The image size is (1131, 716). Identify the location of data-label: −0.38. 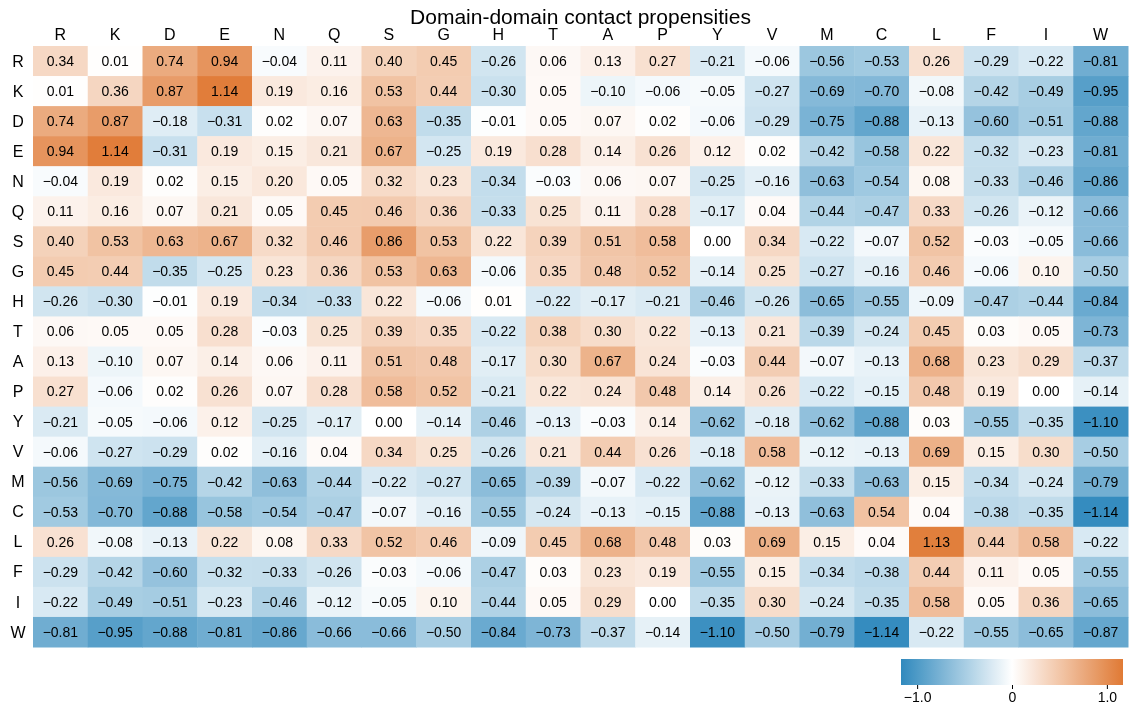
(881, 571).